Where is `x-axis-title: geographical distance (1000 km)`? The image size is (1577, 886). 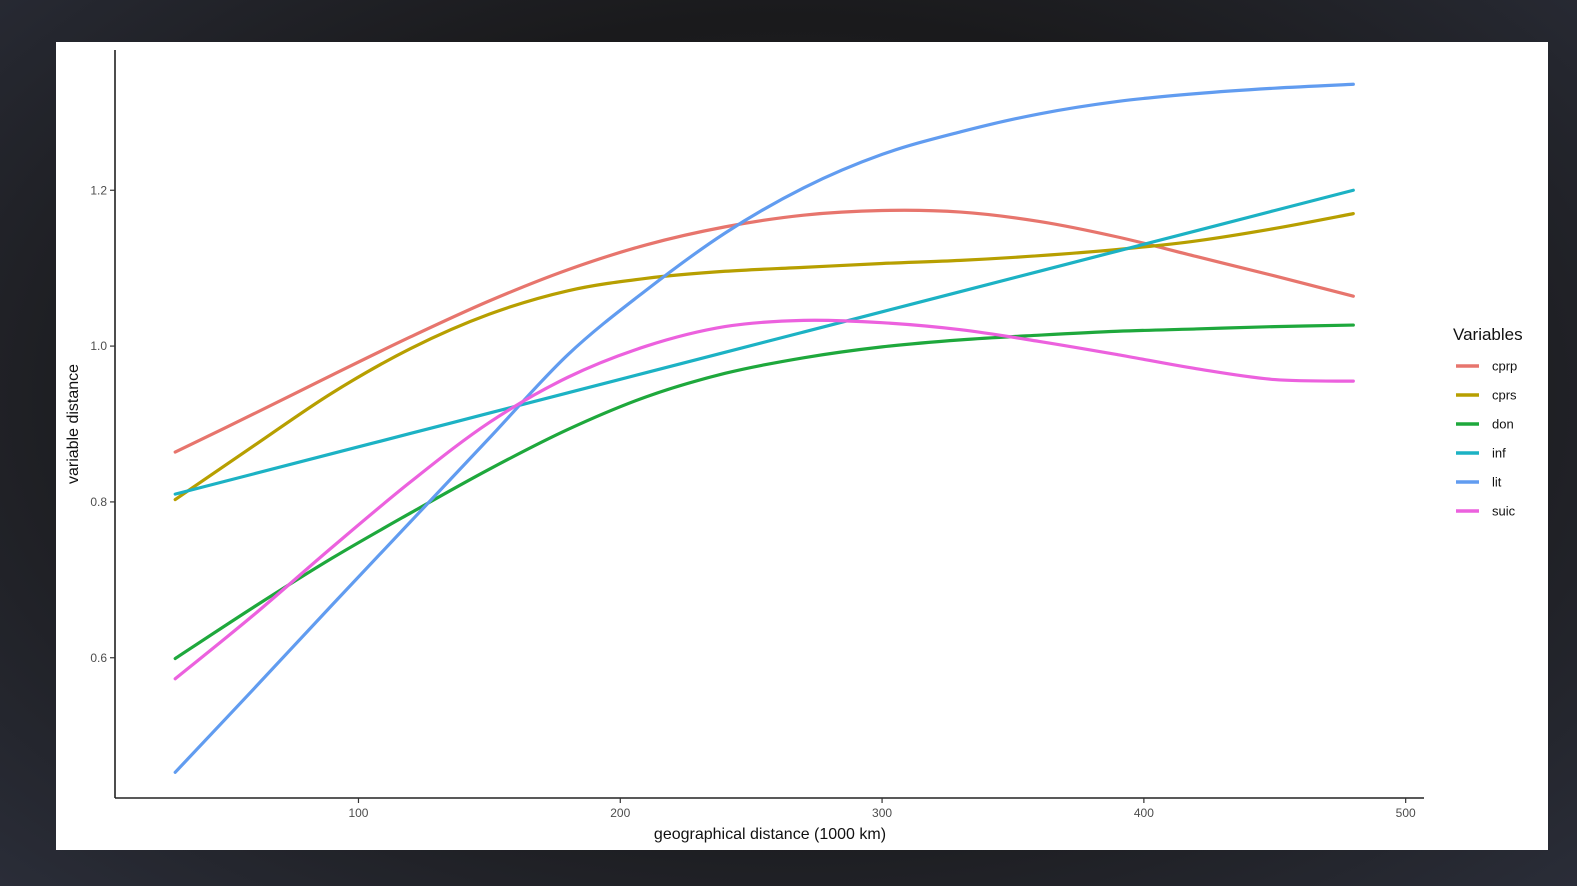 x-axis-title: geographical distance (1000 km) is located at coordinates (770, 834).